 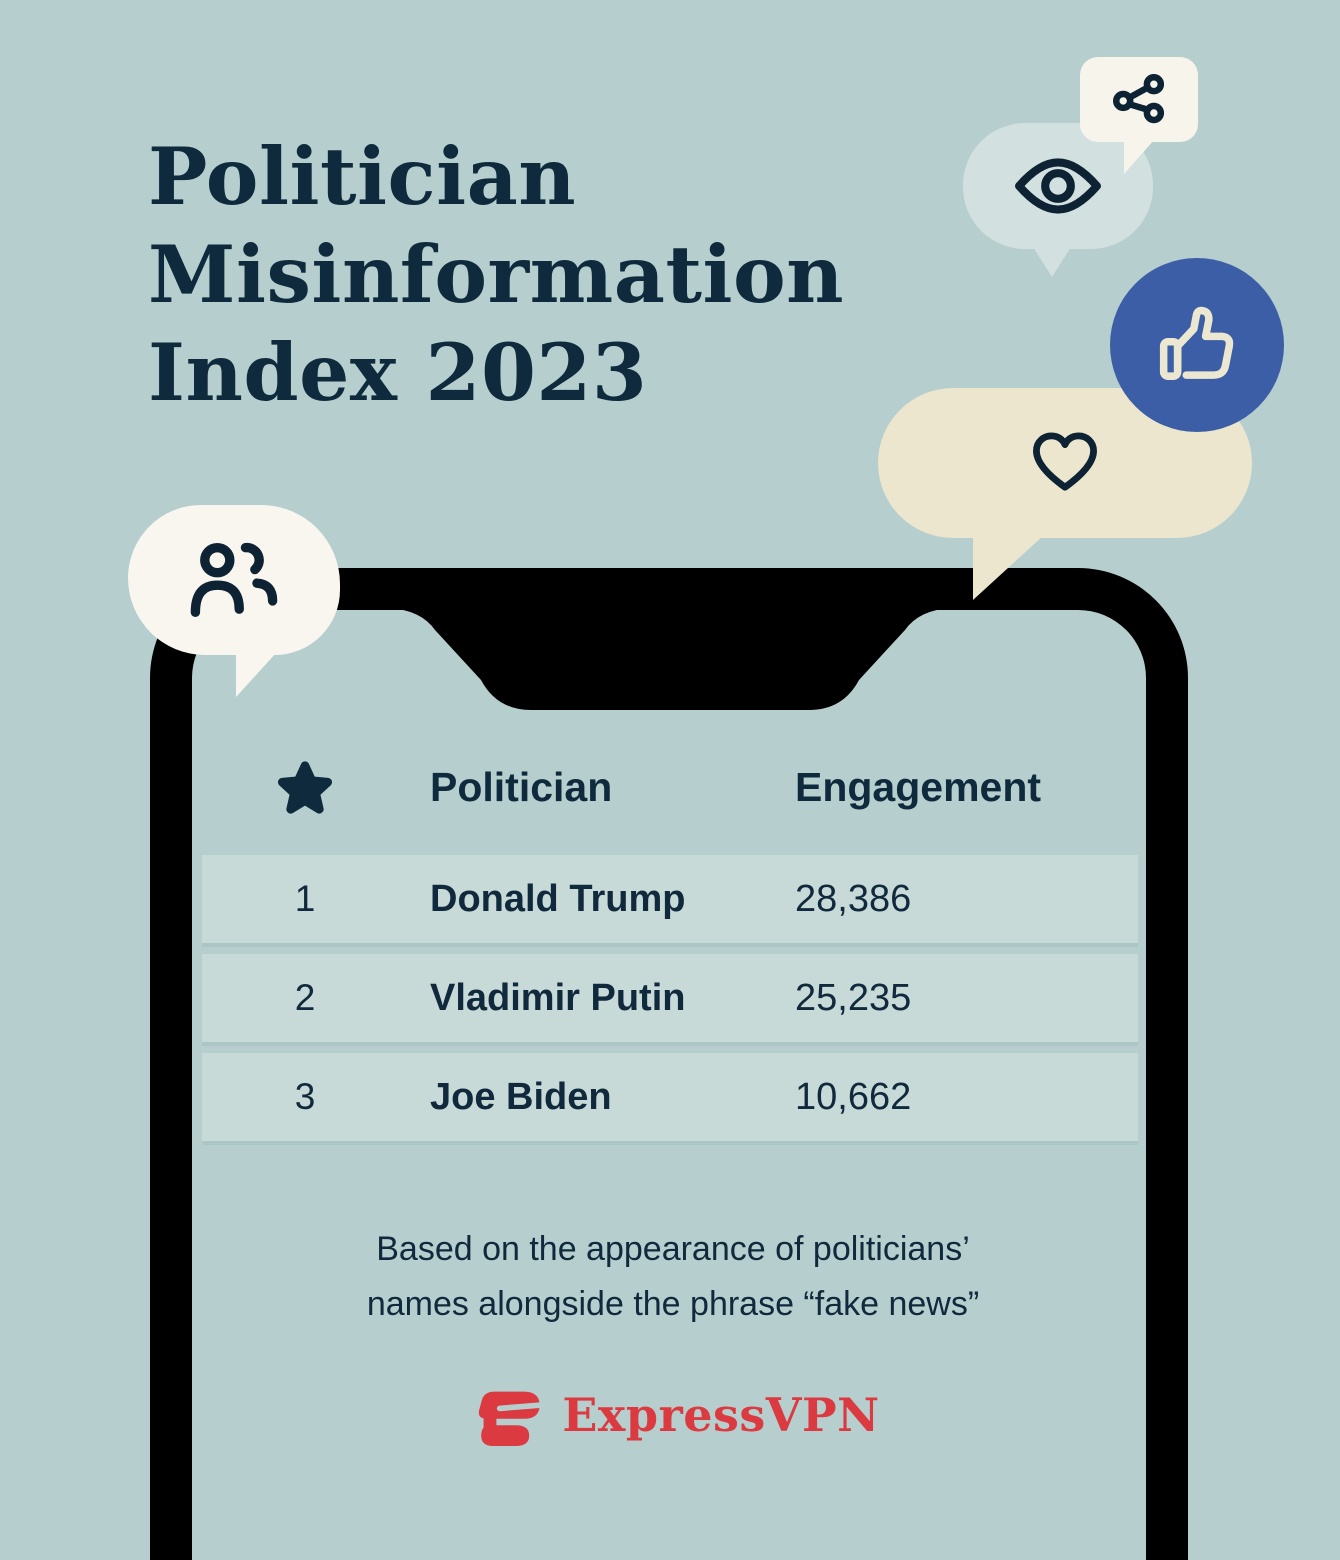 What do you see at coordinates (853, 997) in the screenshot?
I see `engagement-value: 25,235` at bounding box center [853, 997].